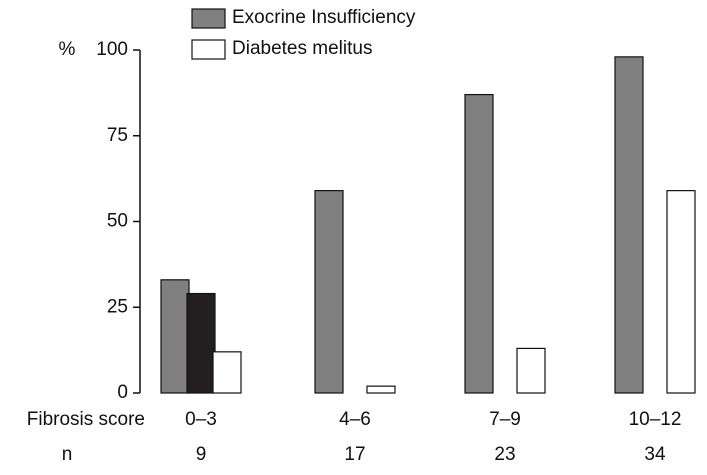 The width and height of the screenshot is (707, 475). What do you see at coordinates (302, 48) in the screenshot?
I see `legend-label: Diabetes melitus` at bounding box center [302, 48].